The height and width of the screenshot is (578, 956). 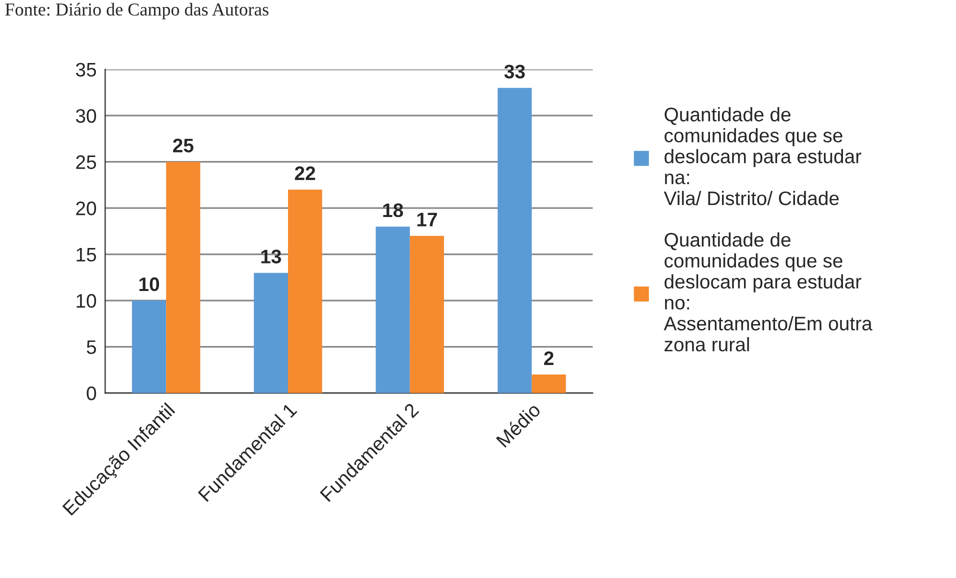 I want to click on y-tick-label: 20, so click(x=86, y=209).